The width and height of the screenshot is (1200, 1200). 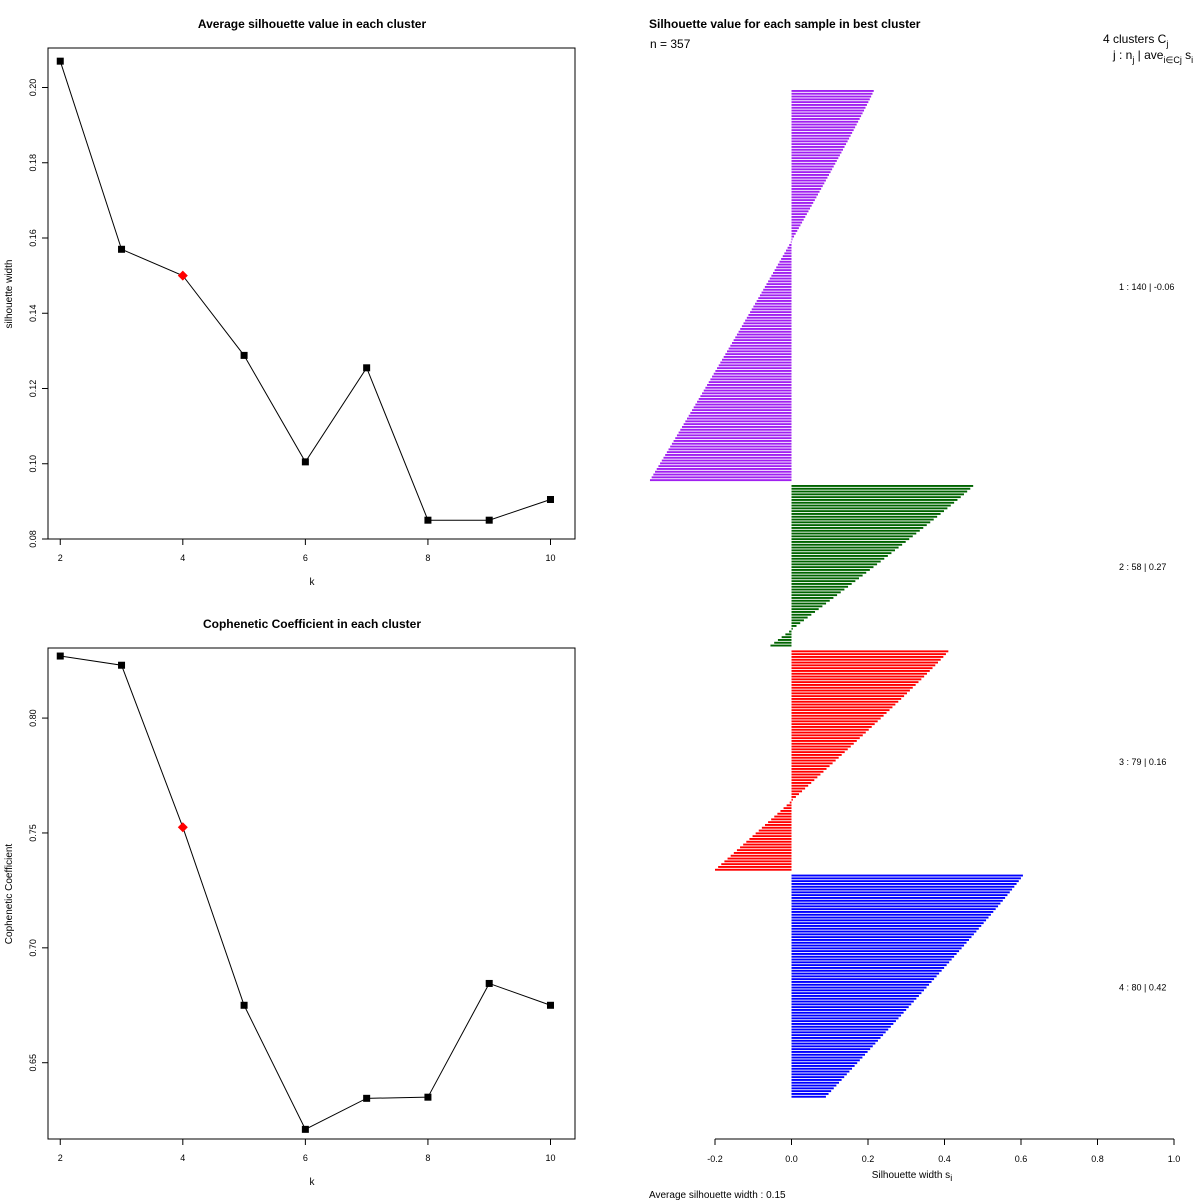 What do you see at coordinates (550, 1158) in the screenshot?
I see `x-tick-label: 10` at bounding box center [550, 1158].